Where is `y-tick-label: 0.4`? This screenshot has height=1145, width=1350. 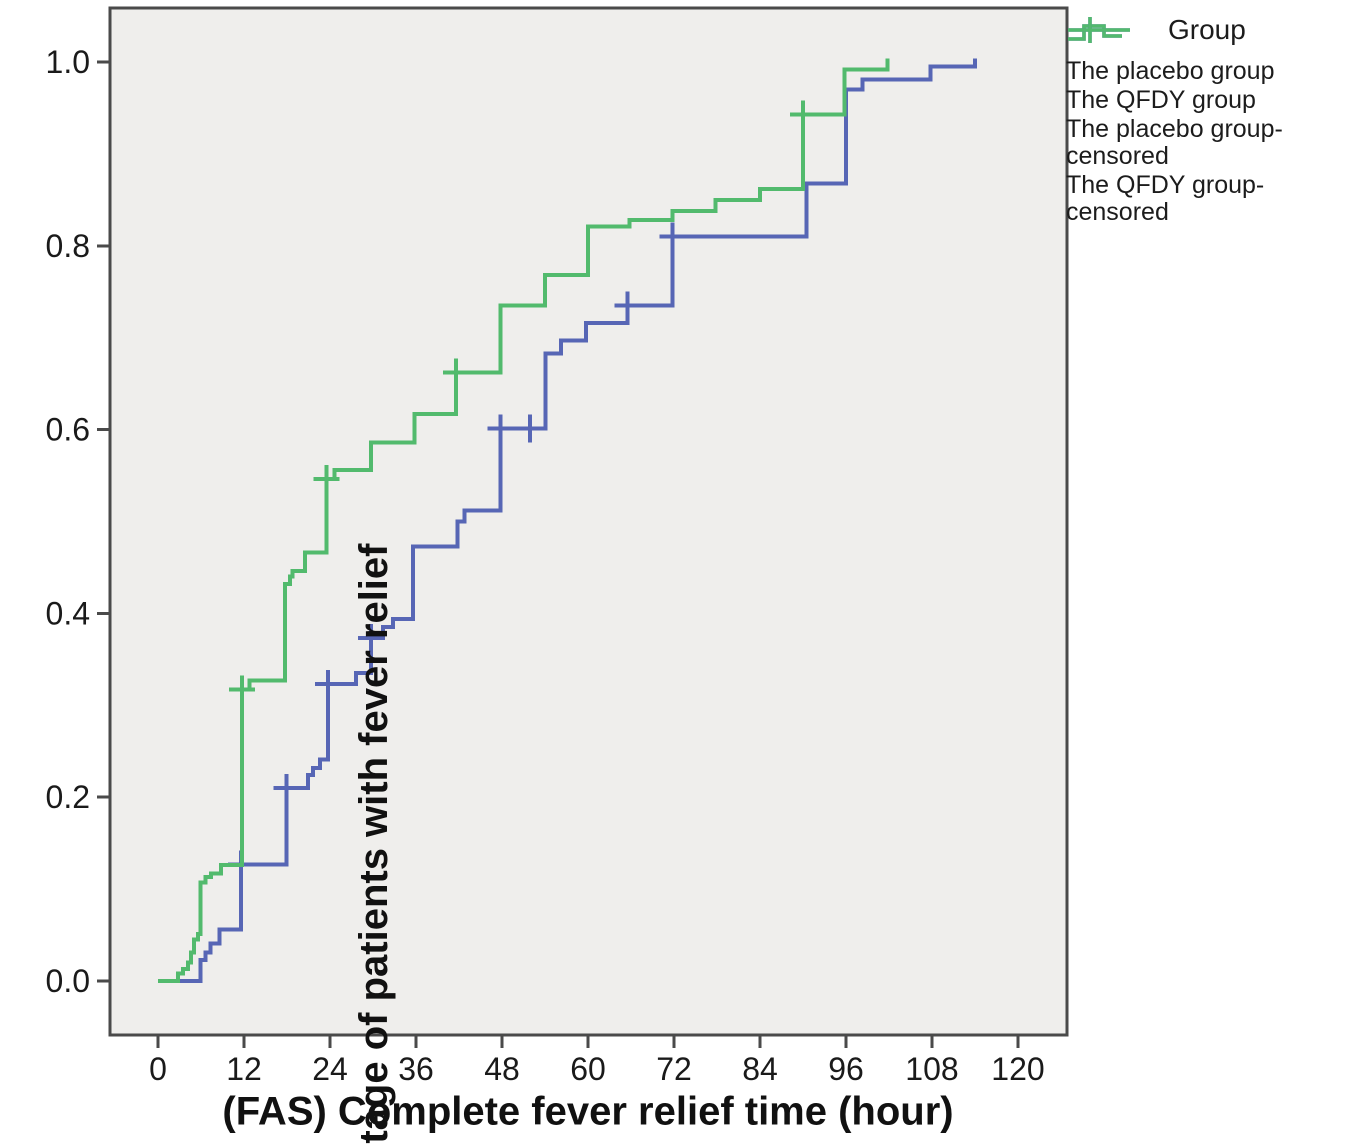 y-tick-label: 0.4 is located at coordinates (68, 613).